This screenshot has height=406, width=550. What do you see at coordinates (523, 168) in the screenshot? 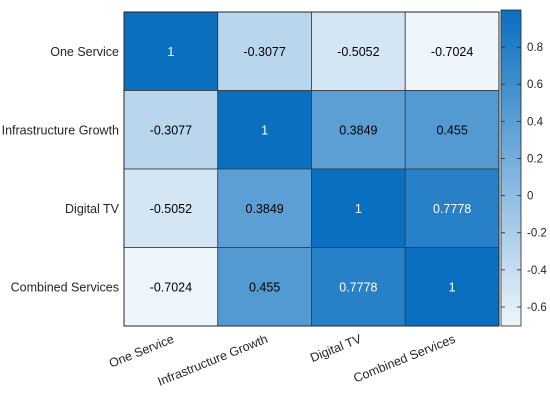
I see `colorbar: 0.8 0.6 0.4 0.2 0 -0.2 -0.4 -0.6` at bounding box center [523, 168].